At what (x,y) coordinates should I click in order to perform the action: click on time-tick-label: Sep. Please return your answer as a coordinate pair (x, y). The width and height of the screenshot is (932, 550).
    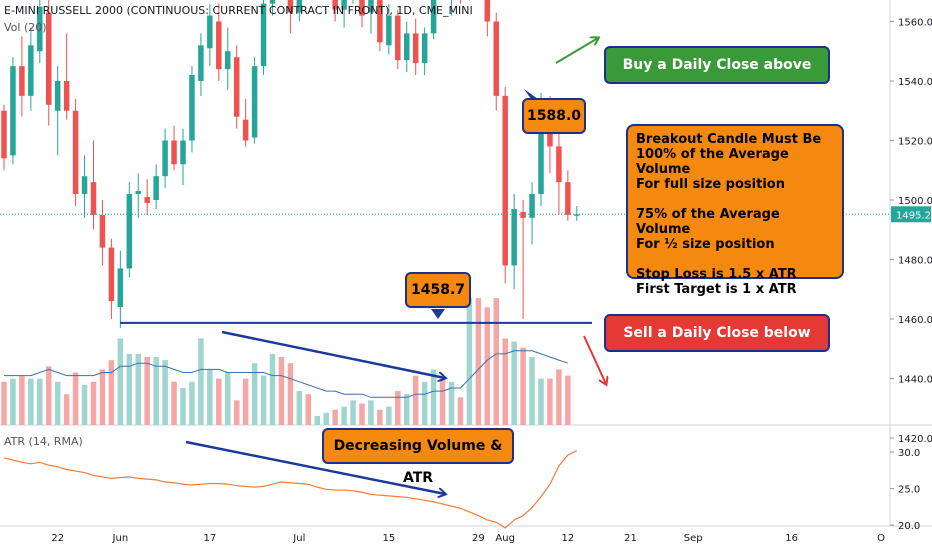
    Looking at the image, I should click on (693, 538).